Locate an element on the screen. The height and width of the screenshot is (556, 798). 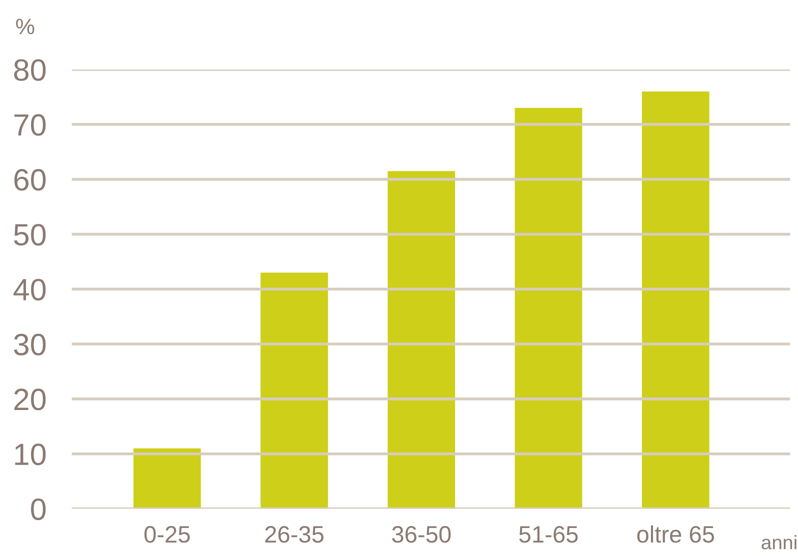
y-tick-label: 20 is located at coordinates (30, 399).